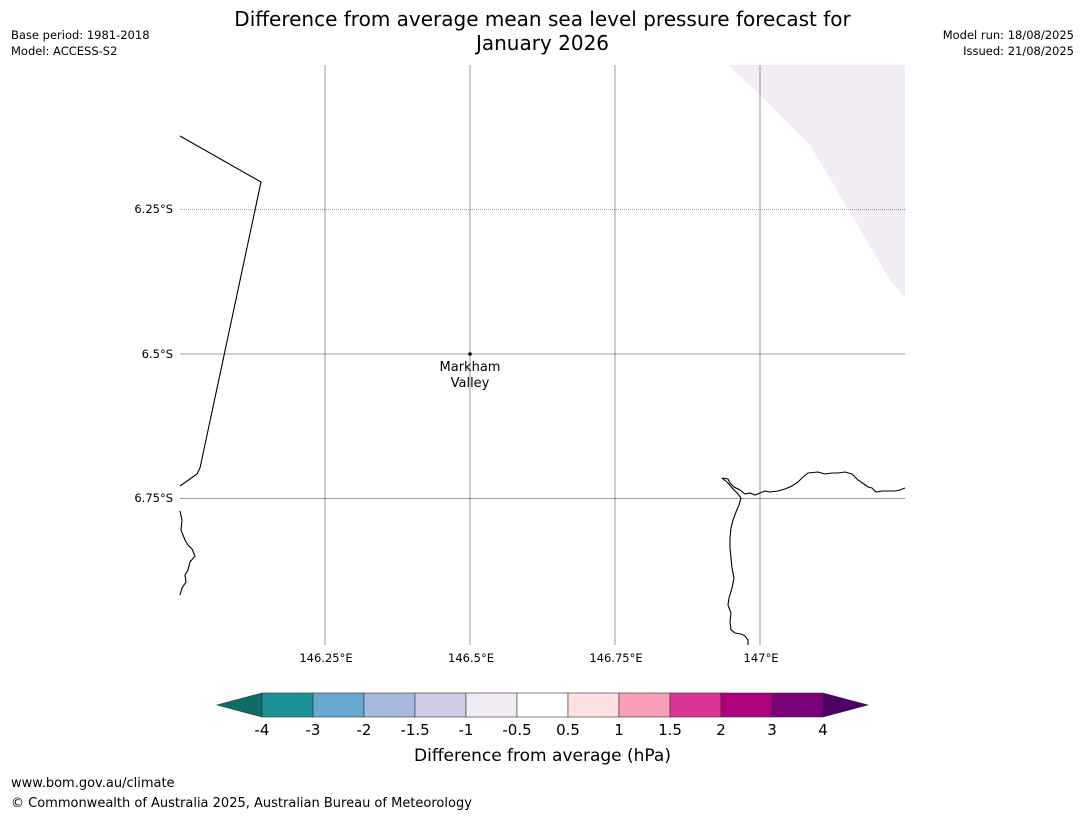 This screenshot has width=1085, height=816. I want to click on colorbar-tick-label: -4, so click(262, 730).